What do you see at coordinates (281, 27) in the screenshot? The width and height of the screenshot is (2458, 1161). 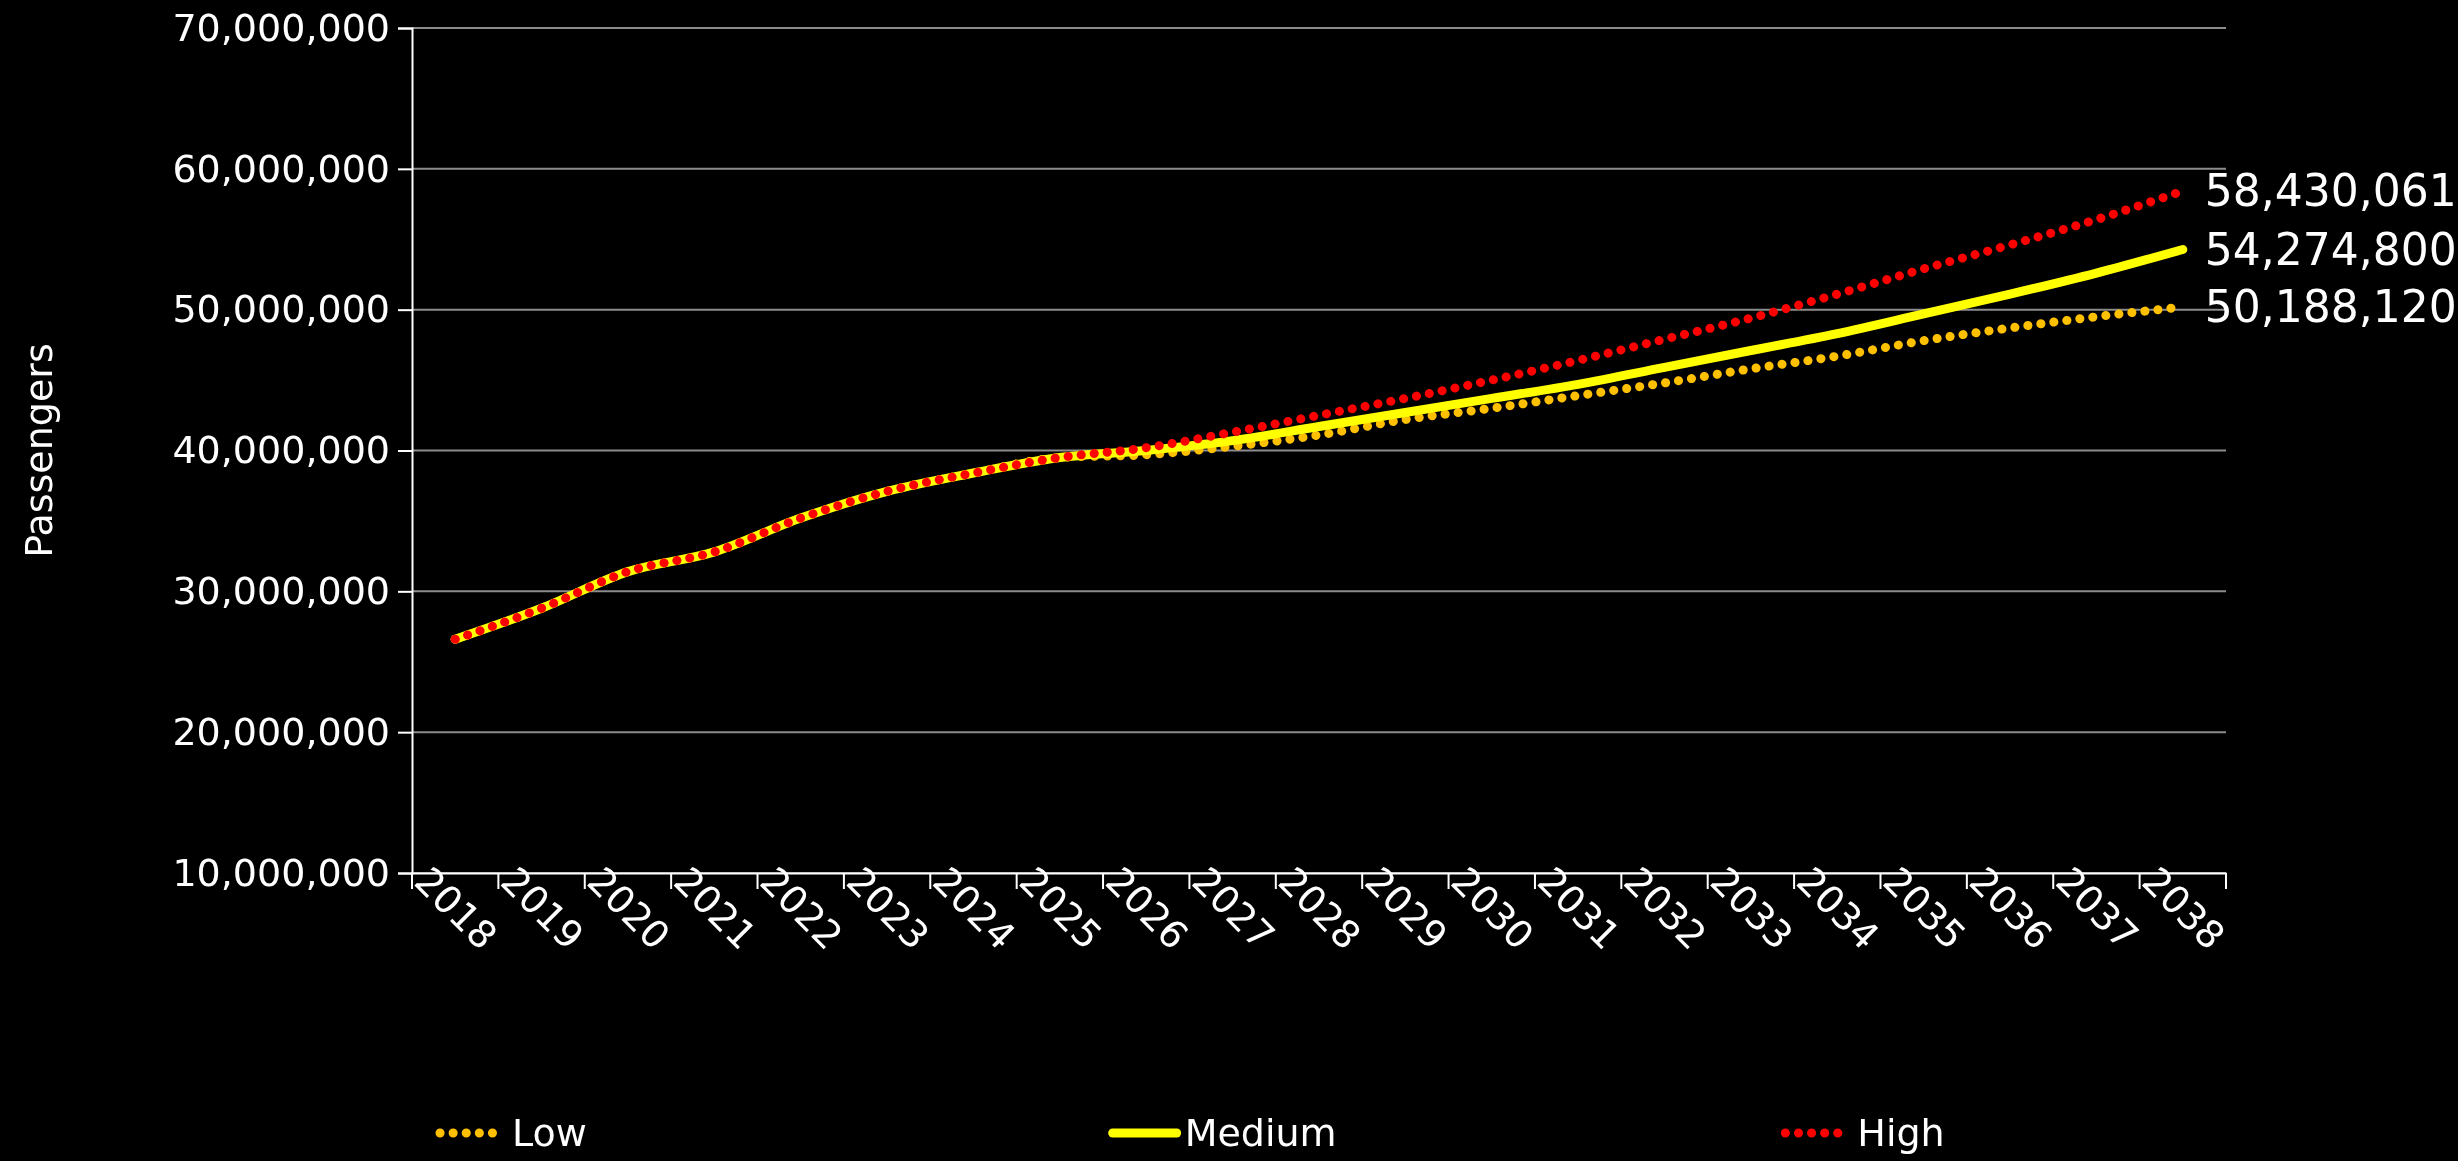 I see `y-tick-label: 70,000,000` at bounding box center [281, 27].